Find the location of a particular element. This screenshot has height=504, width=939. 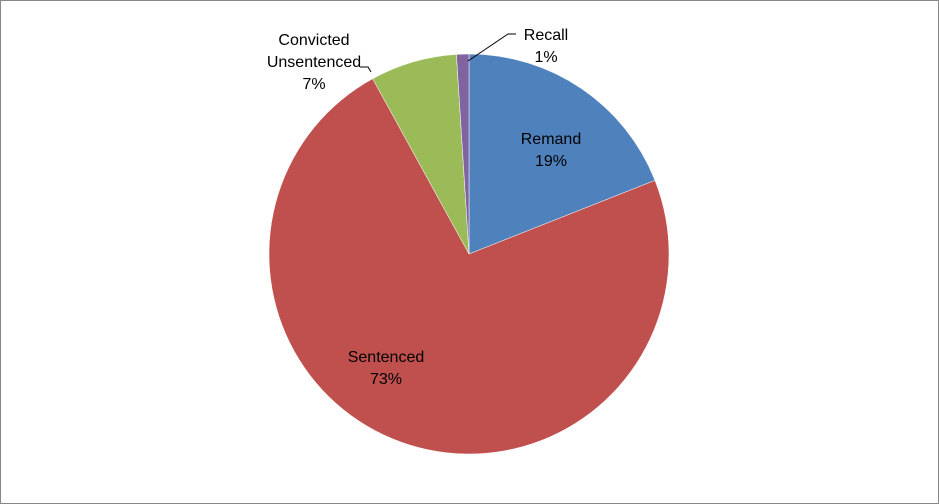

value-label: 19% is located at coordinates (551, 161).